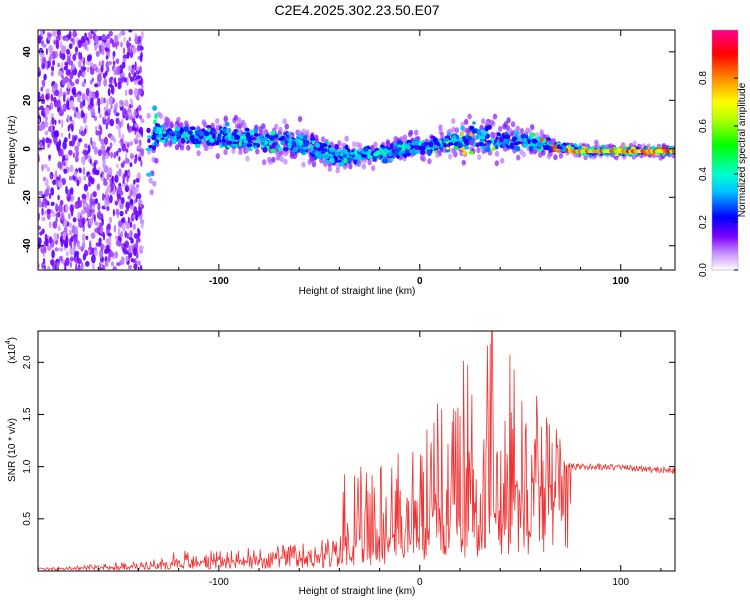 The image size is (750, 600). I want to click on snr-ylabel: SNR (10 * v/v), so click(12, 450).